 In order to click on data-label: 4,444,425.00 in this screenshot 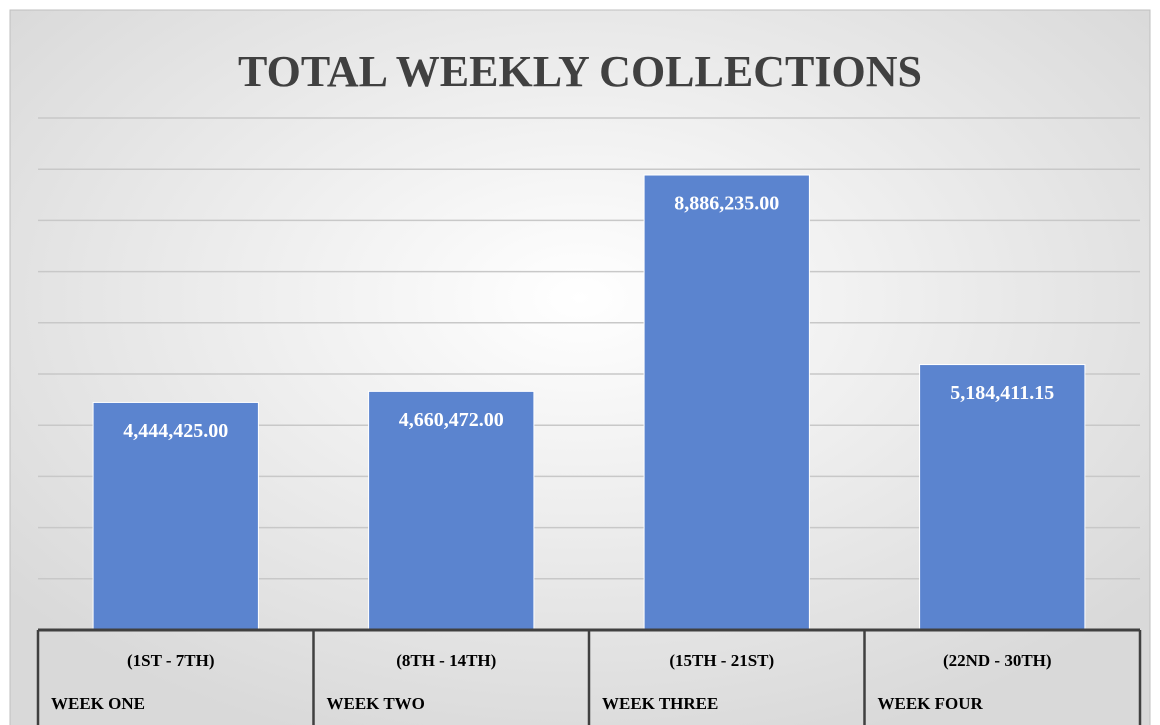, I will do `click(175, 431)`.